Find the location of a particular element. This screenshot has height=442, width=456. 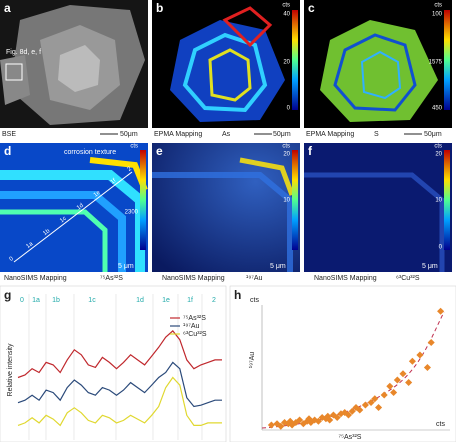

caption: BSE is located at coordinates (9, 134).